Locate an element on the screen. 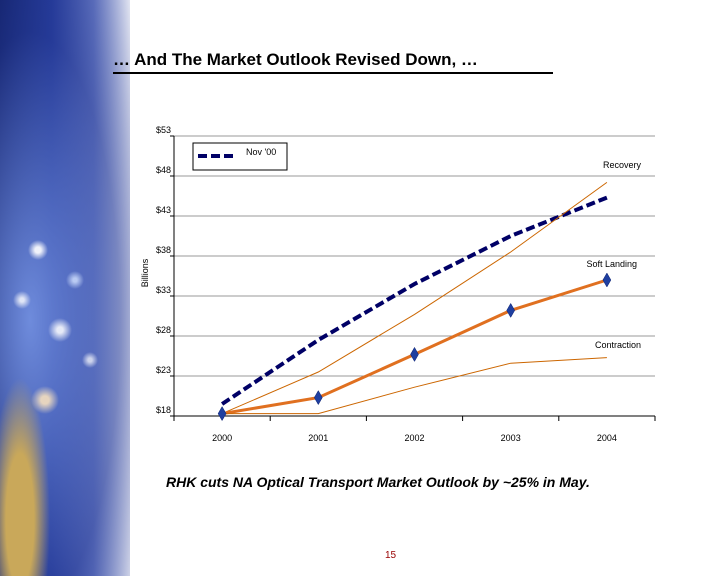  series-label: Soft Landing is located at coordinates (611, 264).